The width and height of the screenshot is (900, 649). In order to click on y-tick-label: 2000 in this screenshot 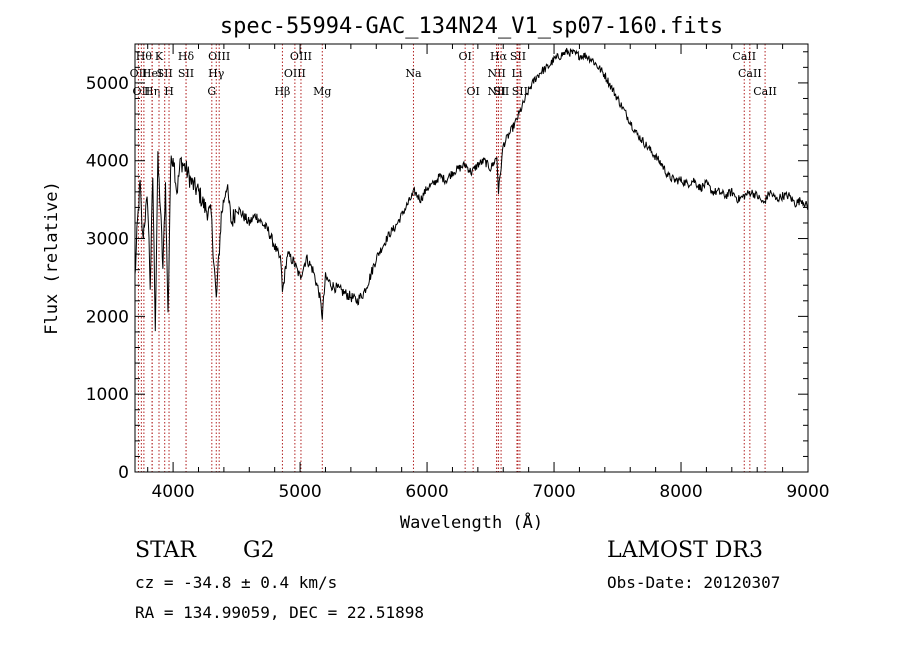, I will do `click(107, 317)`.